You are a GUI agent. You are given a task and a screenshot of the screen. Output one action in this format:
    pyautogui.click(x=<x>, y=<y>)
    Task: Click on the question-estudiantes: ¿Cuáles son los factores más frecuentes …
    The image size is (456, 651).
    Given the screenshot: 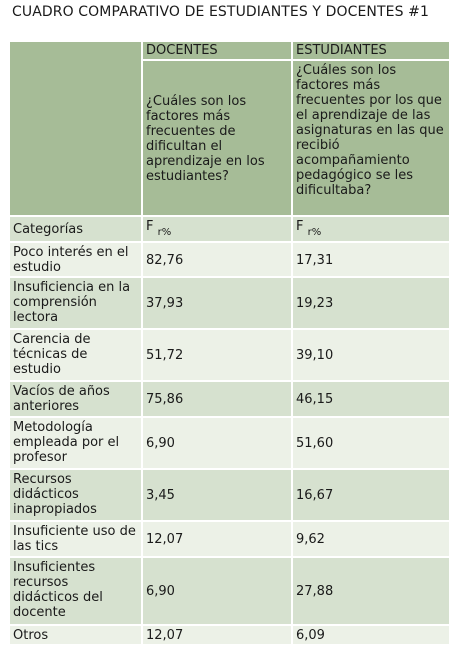 What is the action you would take?
    pyautogui.click(x=371, y=138)
    